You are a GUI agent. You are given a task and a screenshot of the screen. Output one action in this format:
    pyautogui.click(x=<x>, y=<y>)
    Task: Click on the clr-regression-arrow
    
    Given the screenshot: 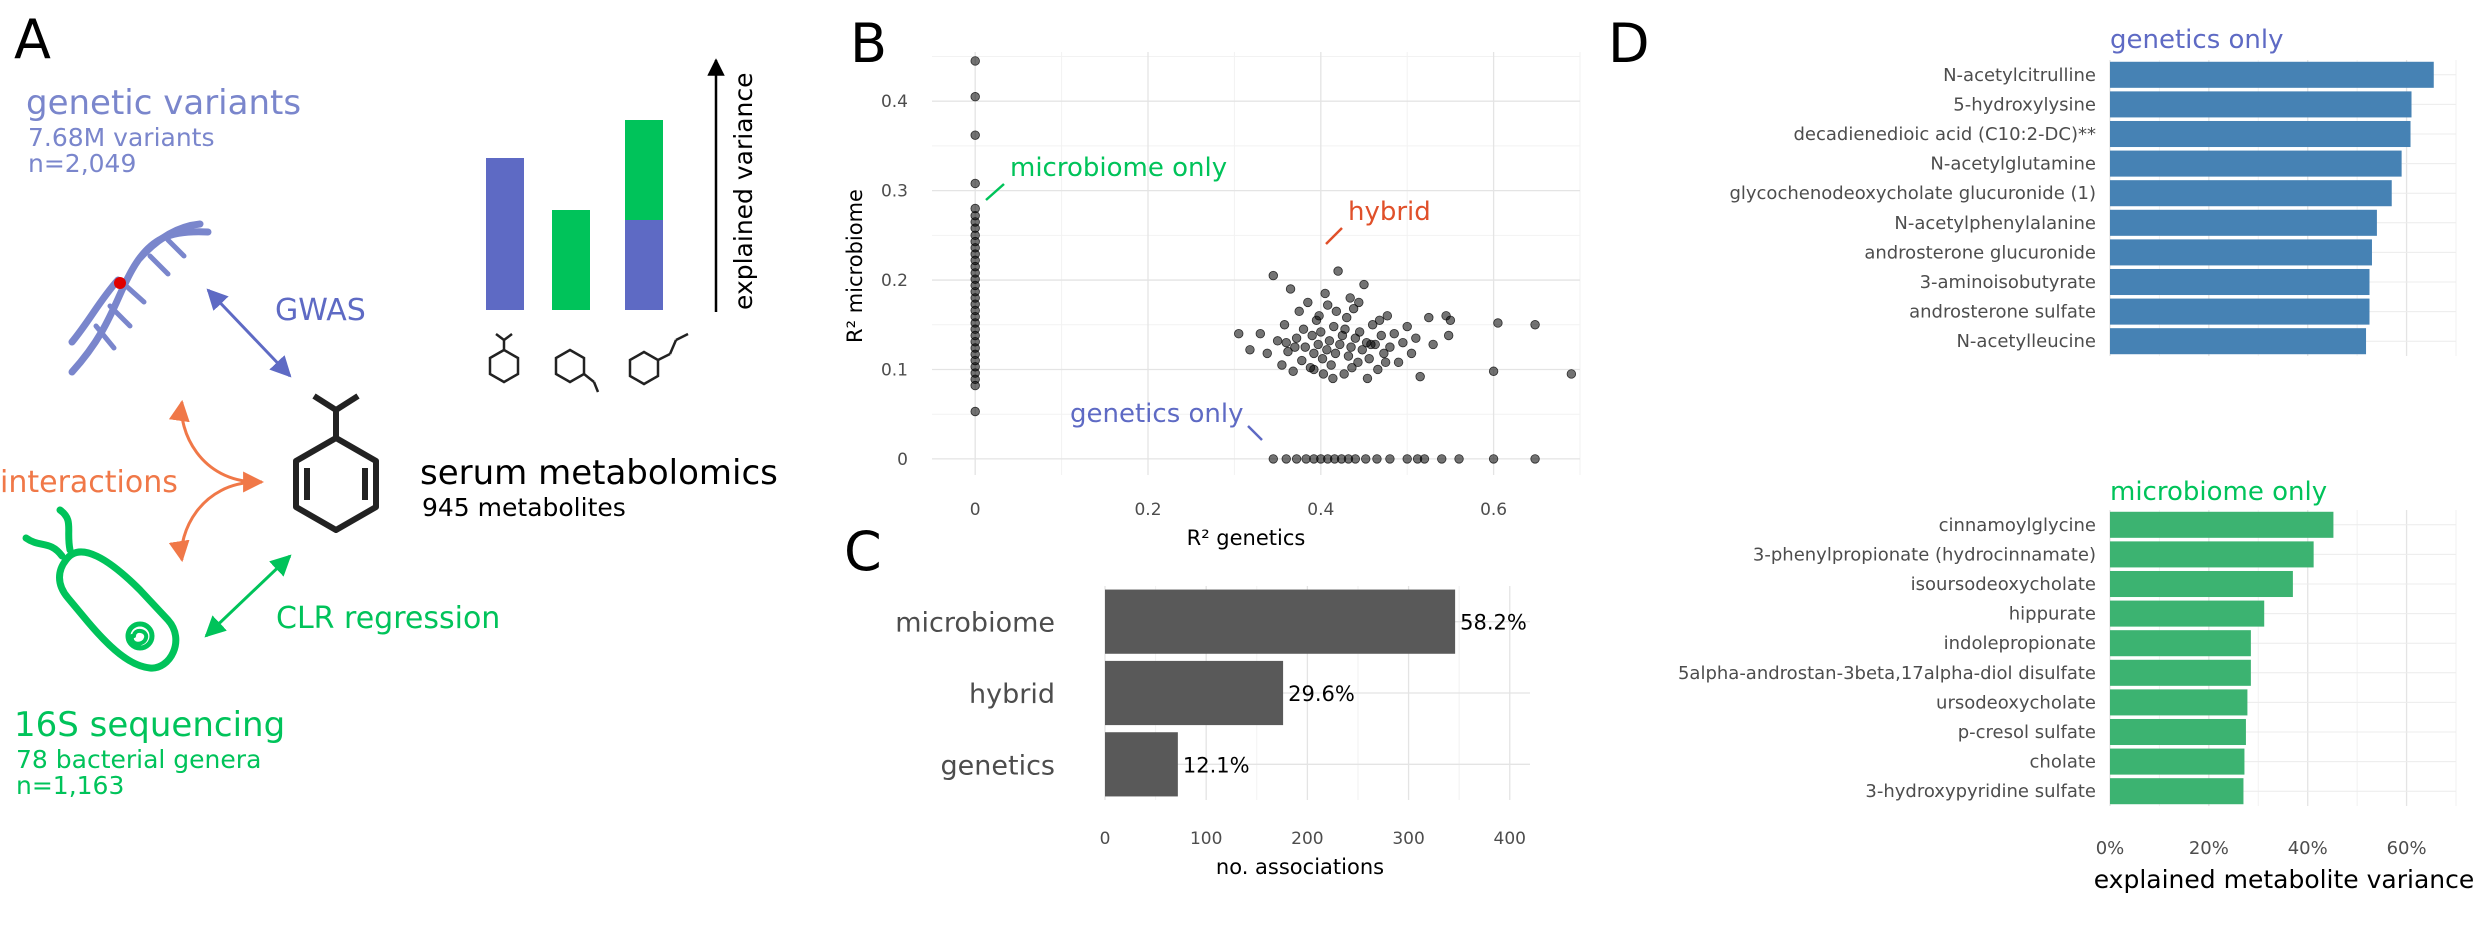 What is the action you would take?
    pyautogui.click(x=248, y=596)
    